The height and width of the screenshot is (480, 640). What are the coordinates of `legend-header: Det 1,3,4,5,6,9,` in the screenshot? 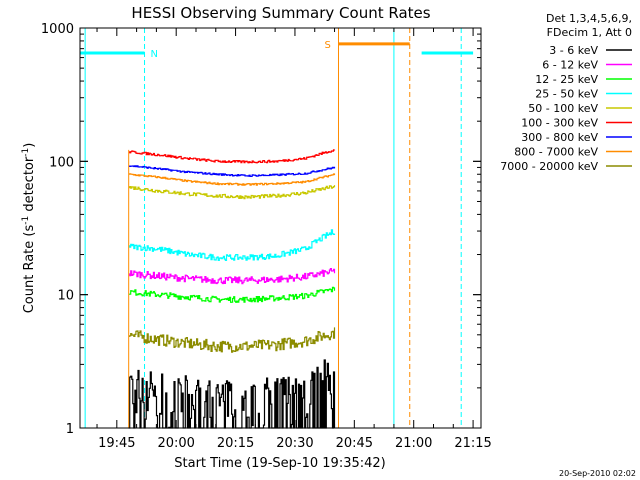 It's located at (589, 18).